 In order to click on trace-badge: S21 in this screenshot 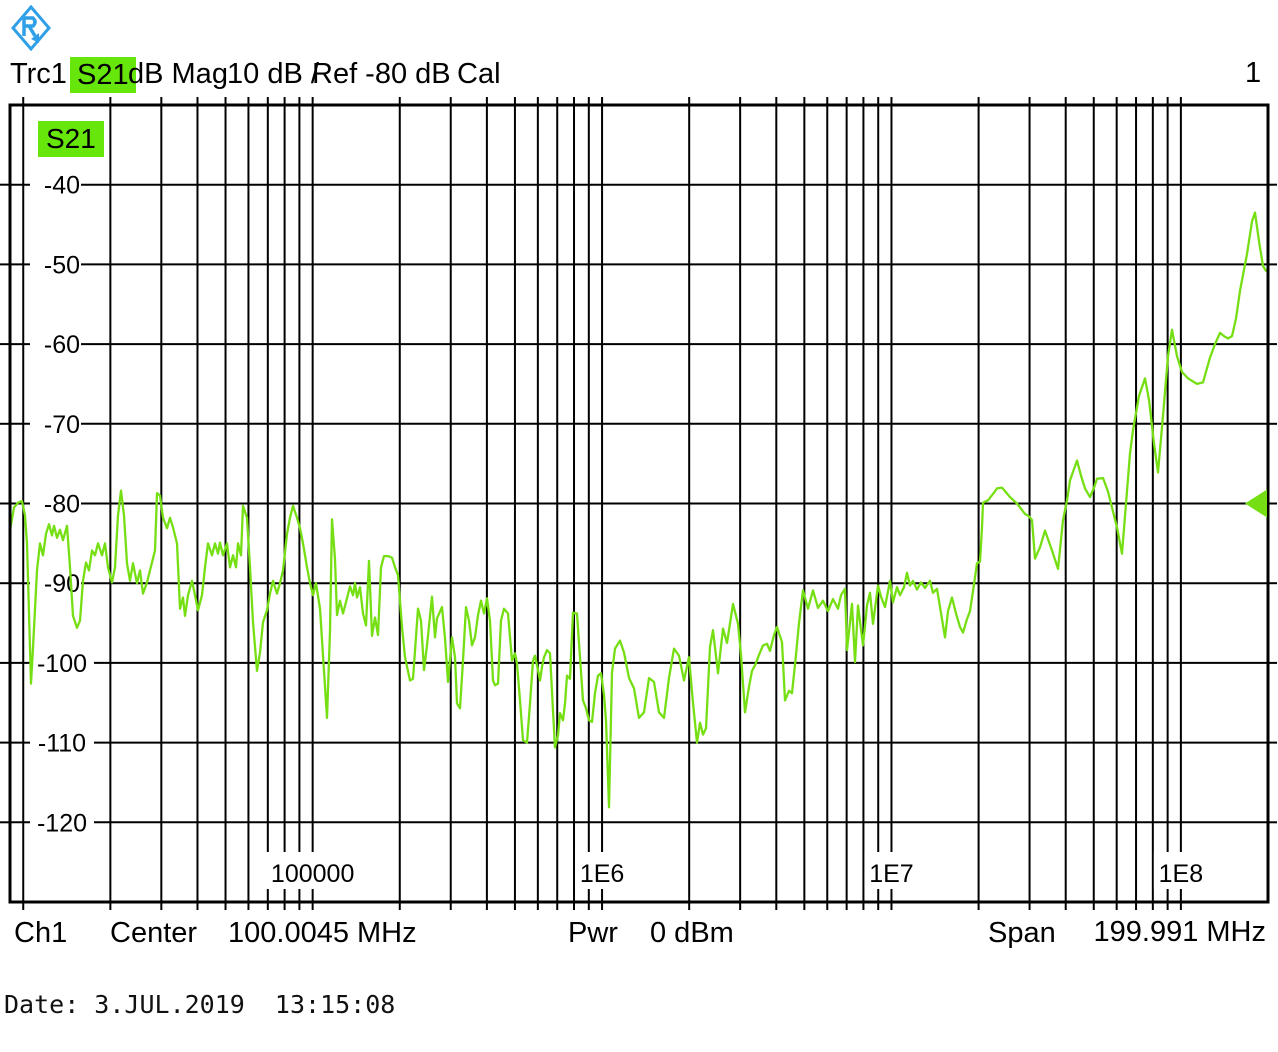, I will do `click(71, 139)`.